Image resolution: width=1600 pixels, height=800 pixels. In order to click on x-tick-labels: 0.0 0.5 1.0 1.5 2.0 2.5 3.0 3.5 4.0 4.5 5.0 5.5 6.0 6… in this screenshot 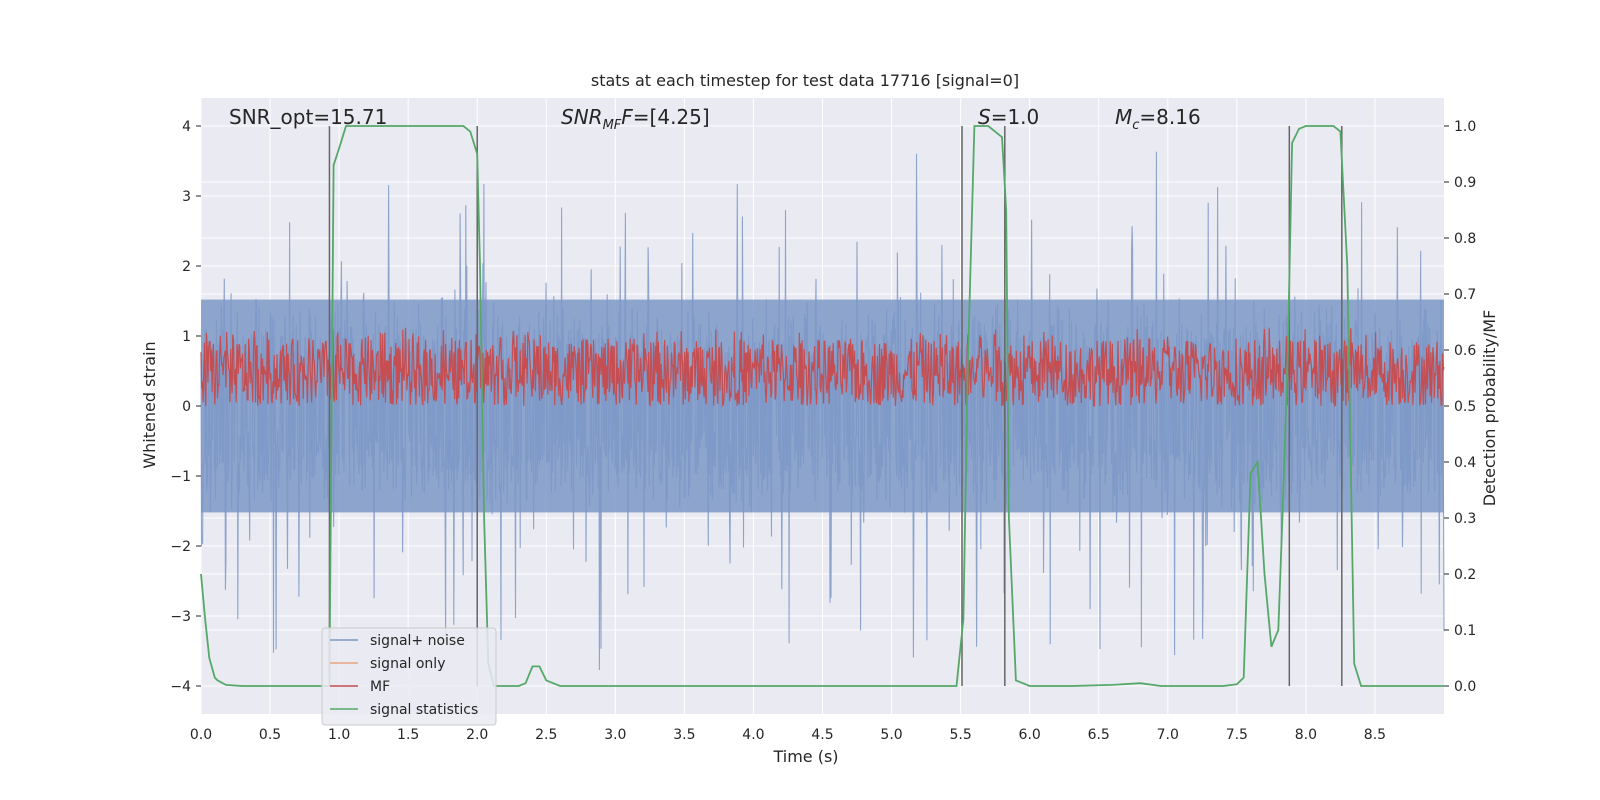, I will do `click(788, 735)`.